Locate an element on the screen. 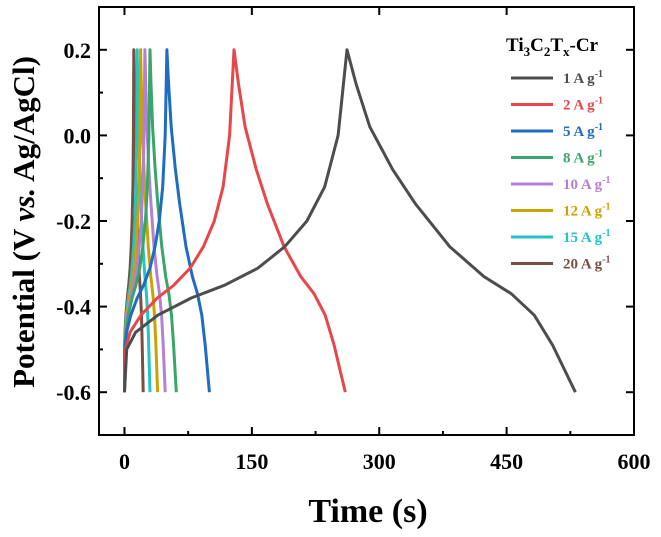 The width and height of the screenshot is (661, 537). x-tick-label: 300 is located at coordinates (379, 461).